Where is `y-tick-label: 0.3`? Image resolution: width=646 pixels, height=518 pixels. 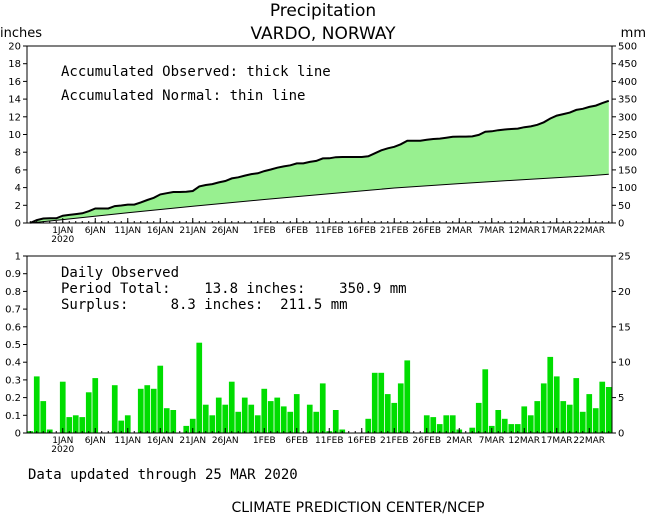 y-tick-label: 0.3 is located at coordinates (13, 380).